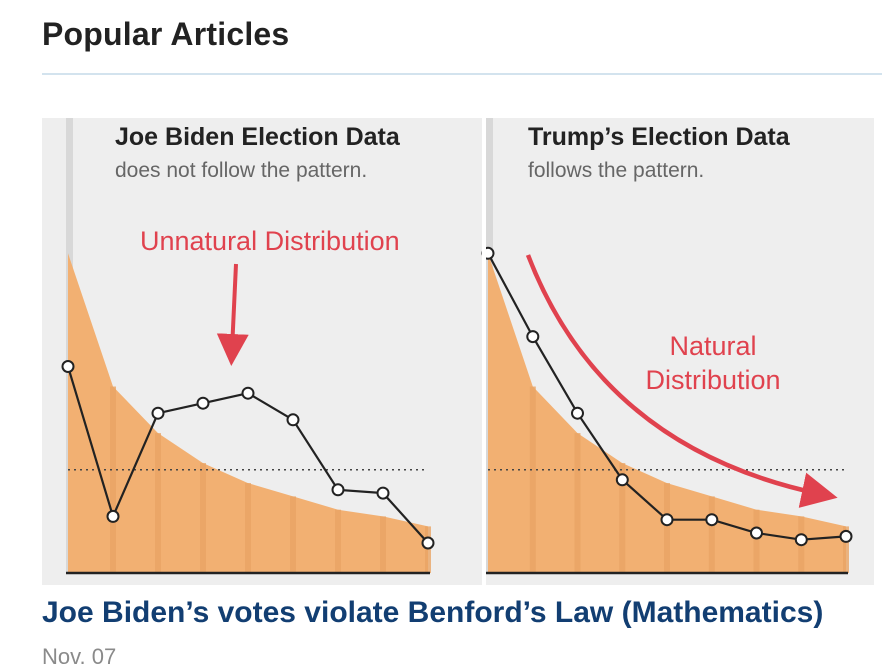 The width and height of the screenshot is (882, 670). I want to click on biden-panel-heading: Joe Biden Election Data, so click(258, 137).